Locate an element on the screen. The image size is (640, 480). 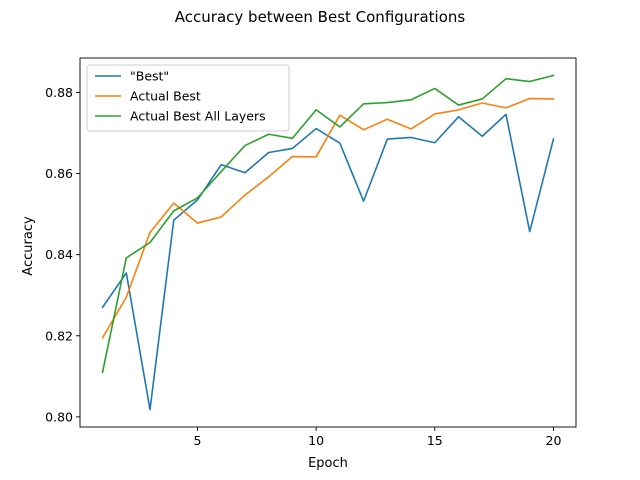
x-axis-label: Epoch is located at coordinates (328, 463).